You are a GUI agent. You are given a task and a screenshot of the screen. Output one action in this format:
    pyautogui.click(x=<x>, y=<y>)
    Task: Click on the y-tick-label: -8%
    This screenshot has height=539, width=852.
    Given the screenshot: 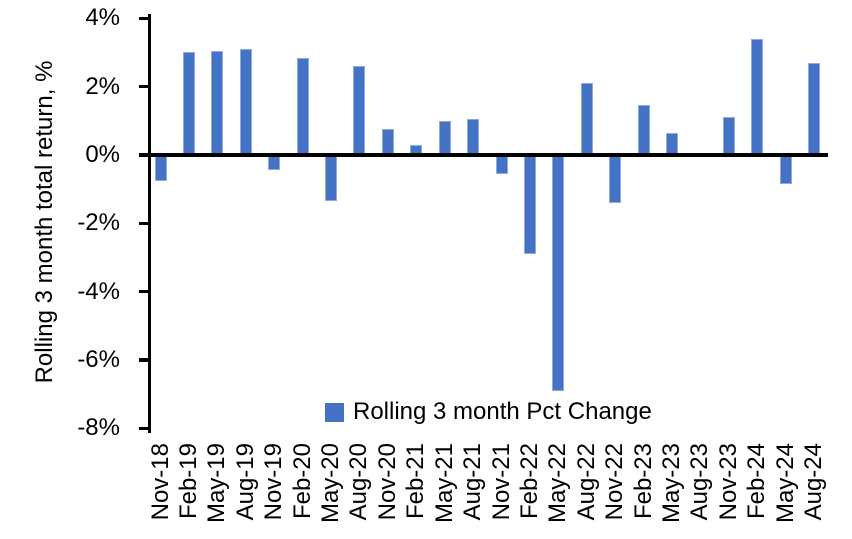 What is the action you would take?
    pyautogui.click(x=98, y=428)
    